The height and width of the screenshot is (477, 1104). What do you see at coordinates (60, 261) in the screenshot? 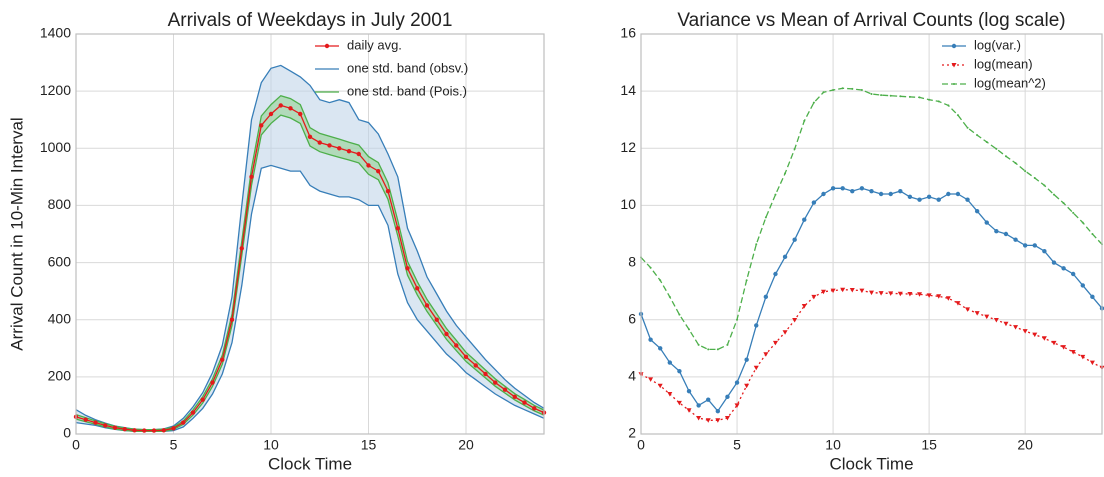
I see `y-tick-label: 600` at bounding box center [60, 261].